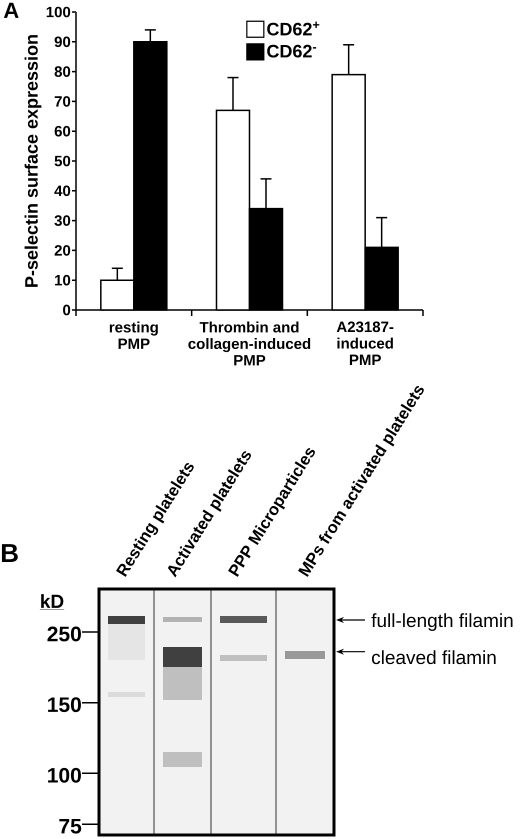 The height and width of the screenshot is (839, 520). Describe the element at coordinates (58, 12) in the screenshot. I see `y-tick-label: 100` at that location.